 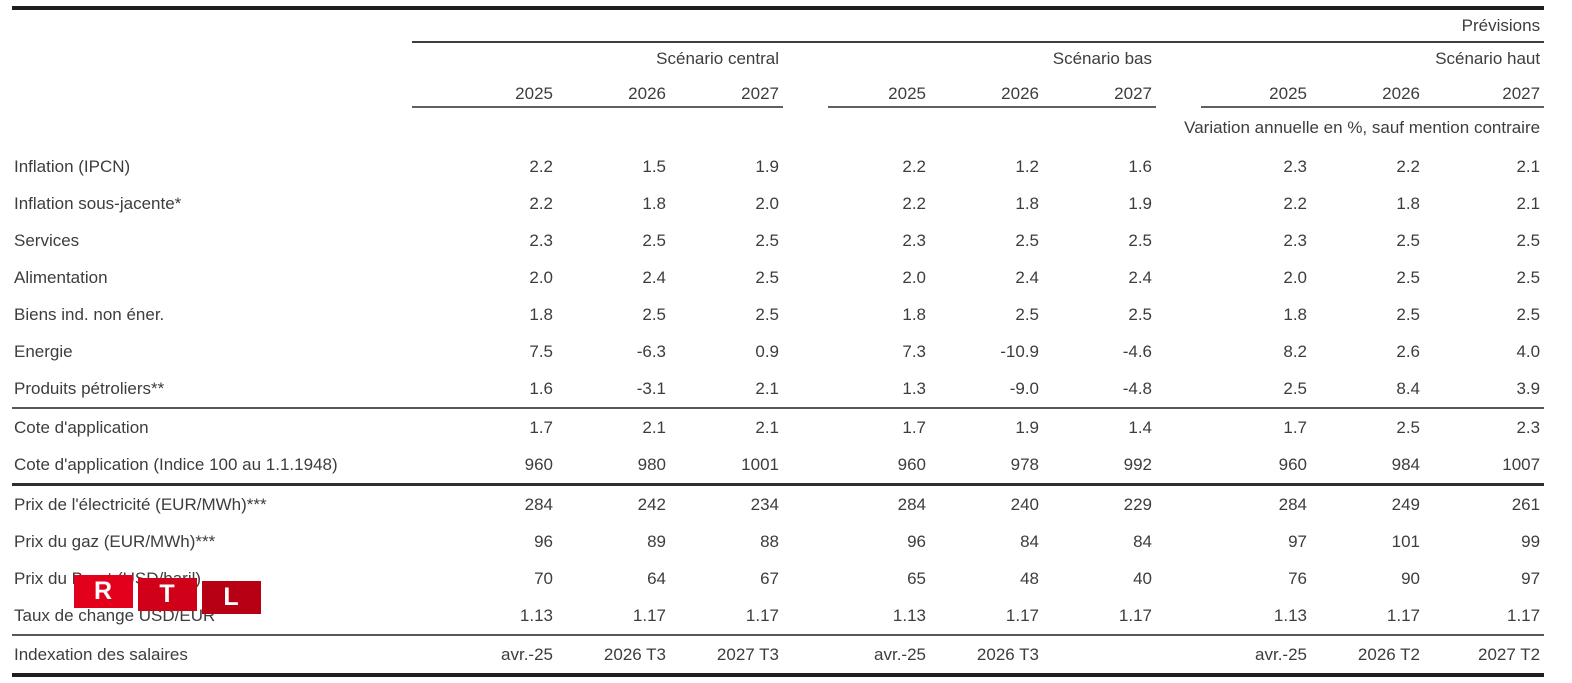 I want to click on value-cell: 1001, so click(x=760, y=464).